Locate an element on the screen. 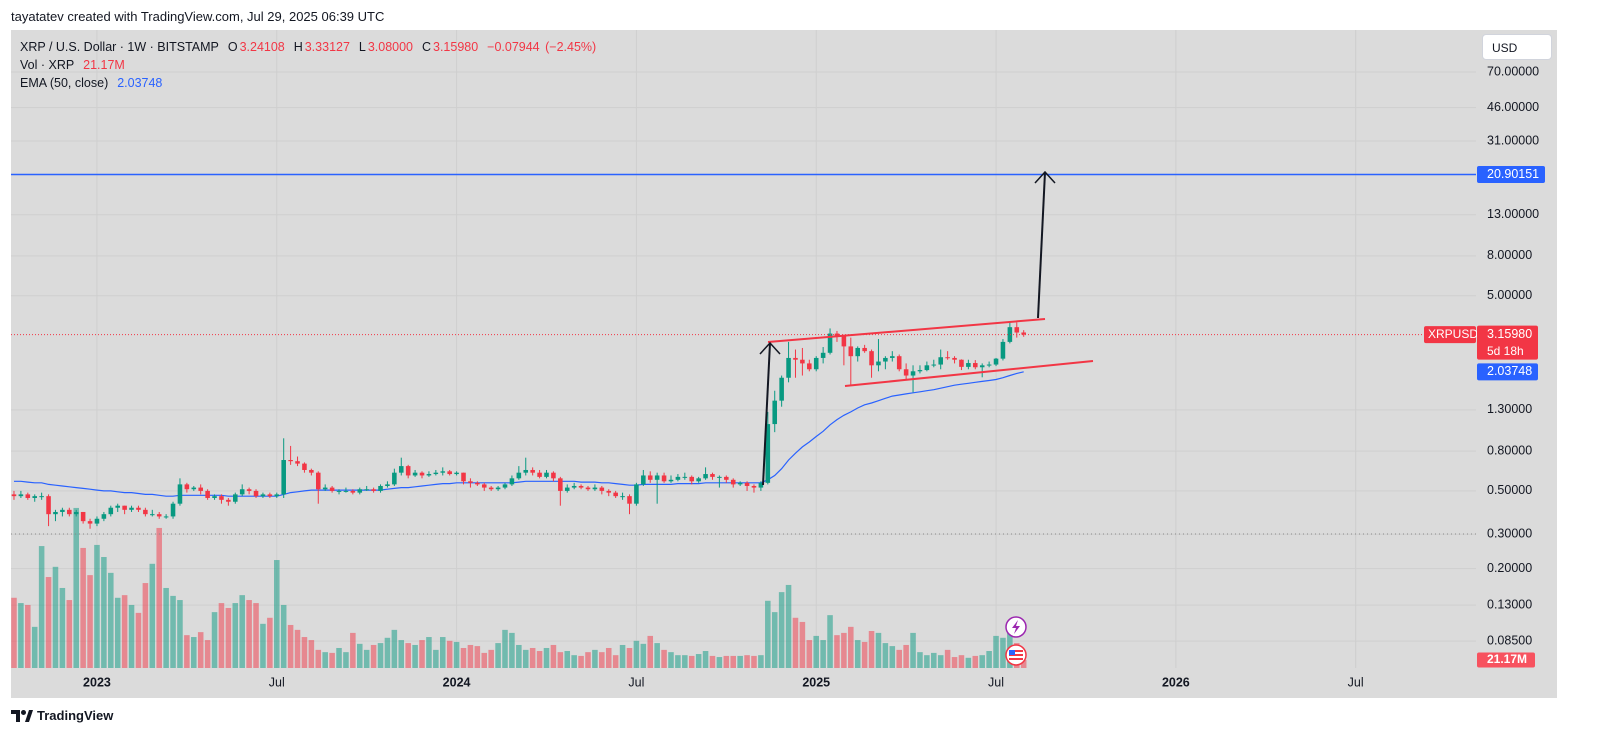 This screenshot has height=751, width=1600. last-price-box is located at coordinates (1507, 342).